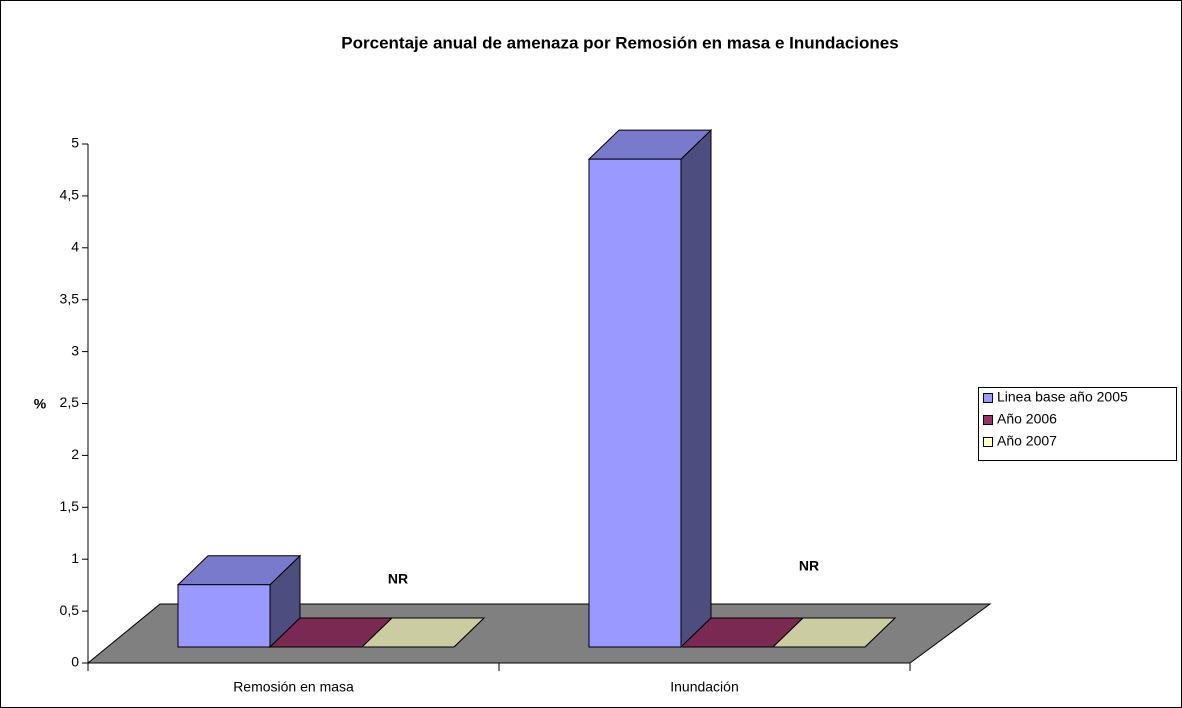 The width and height of the screenshot is (1182, 708). Describe the element at coordinates (70, 195) in the screenshot. I see `y-tick-label: 4,5` at that location.